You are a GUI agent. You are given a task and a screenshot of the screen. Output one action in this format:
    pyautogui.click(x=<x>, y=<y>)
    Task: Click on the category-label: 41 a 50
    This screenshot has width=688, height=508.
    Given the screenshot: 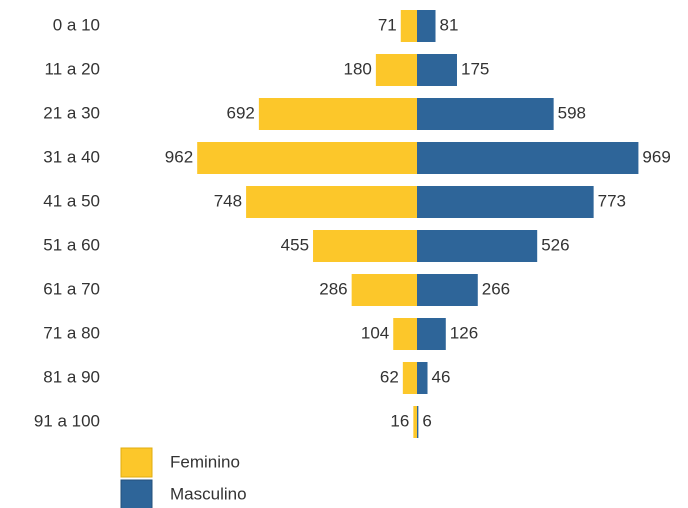 What is the action you would take?
    pyautogui.click(x=71, y=200)
    